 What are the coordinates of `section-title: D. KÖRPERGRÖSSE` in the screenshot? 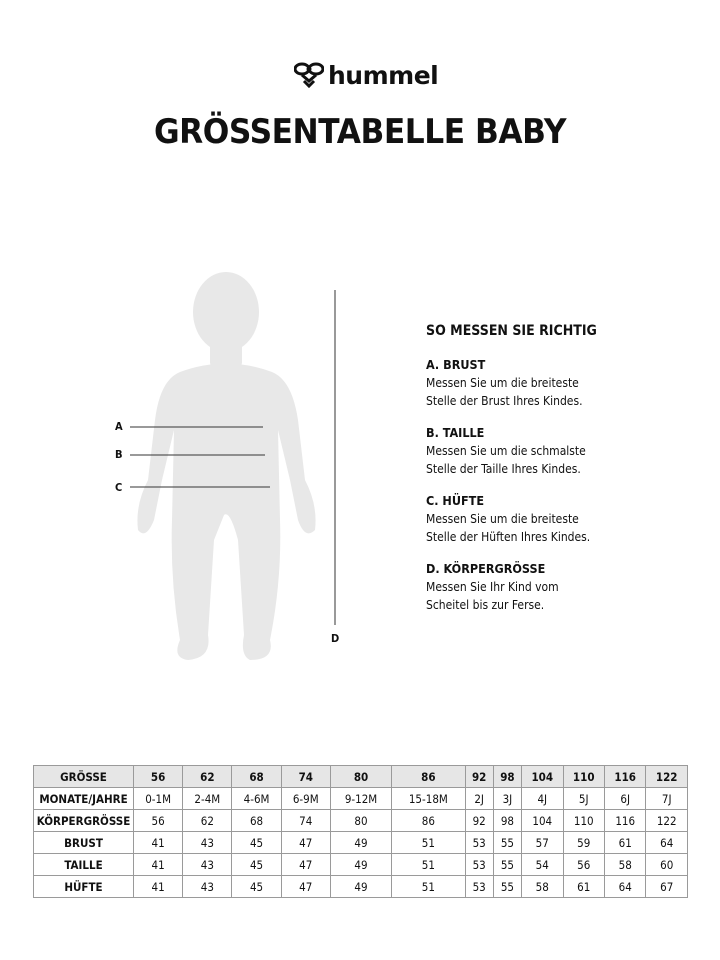 It's located at (486, 568).